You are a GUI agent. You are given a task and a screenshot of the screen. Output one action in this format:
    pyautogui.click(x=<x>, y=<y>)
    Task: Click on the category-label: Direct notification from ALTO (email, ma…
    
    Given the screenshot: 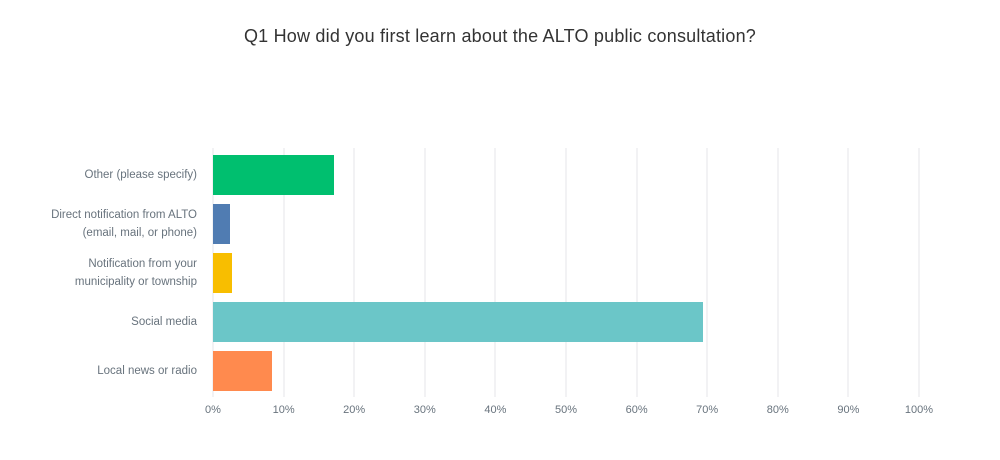 What is the action you would take?
    pyautogui.click(x=124, y=224)
    